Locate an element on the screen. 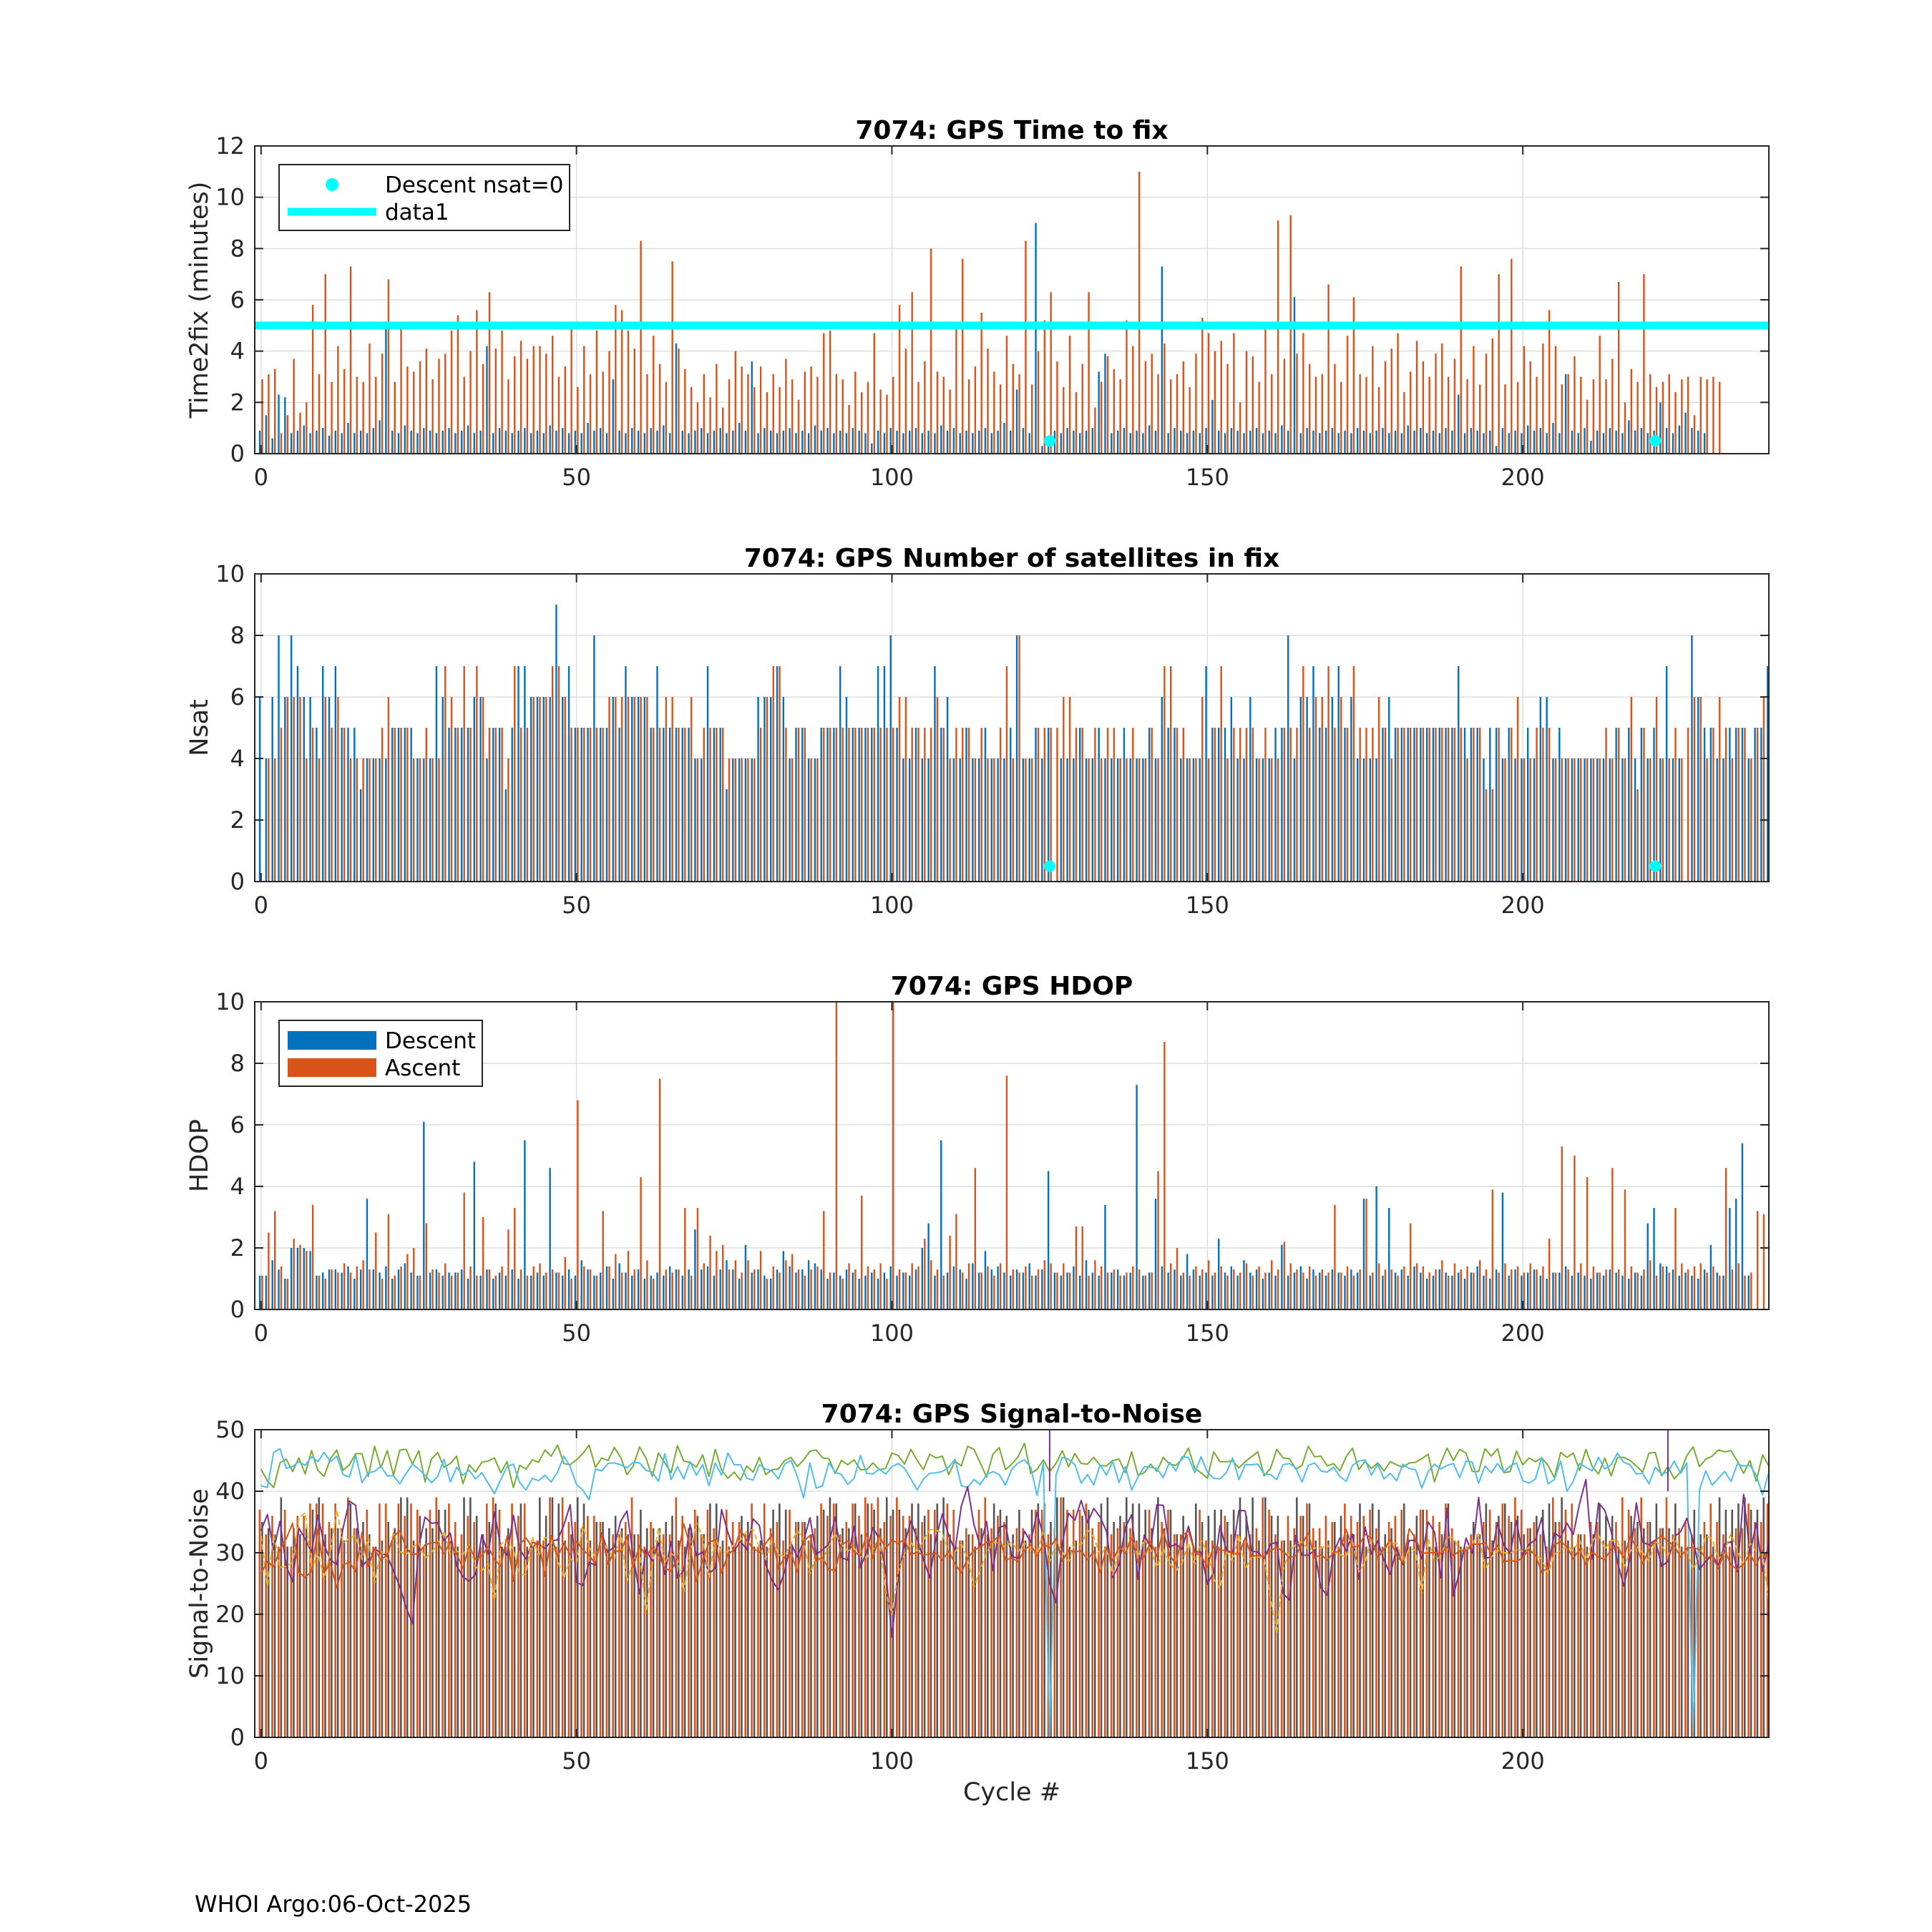  y-tick-label: 8 is located at coordinates (237, 1063).